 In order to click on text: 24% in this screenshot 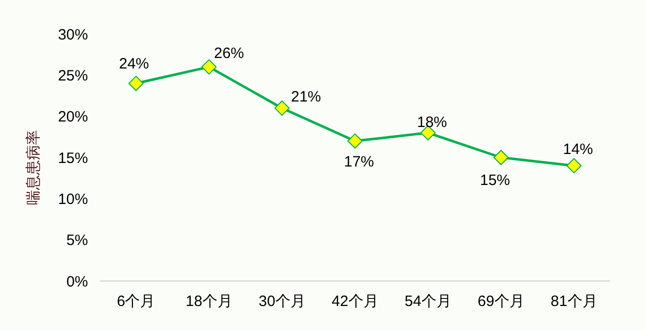, I will do `click(134, 64)`.